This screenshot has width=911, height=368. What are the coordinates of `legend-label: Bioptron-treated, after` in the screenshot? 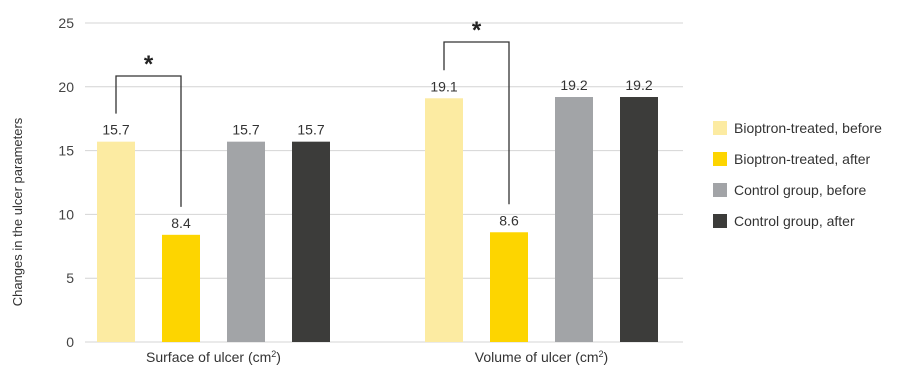 It's located at (802, 159).